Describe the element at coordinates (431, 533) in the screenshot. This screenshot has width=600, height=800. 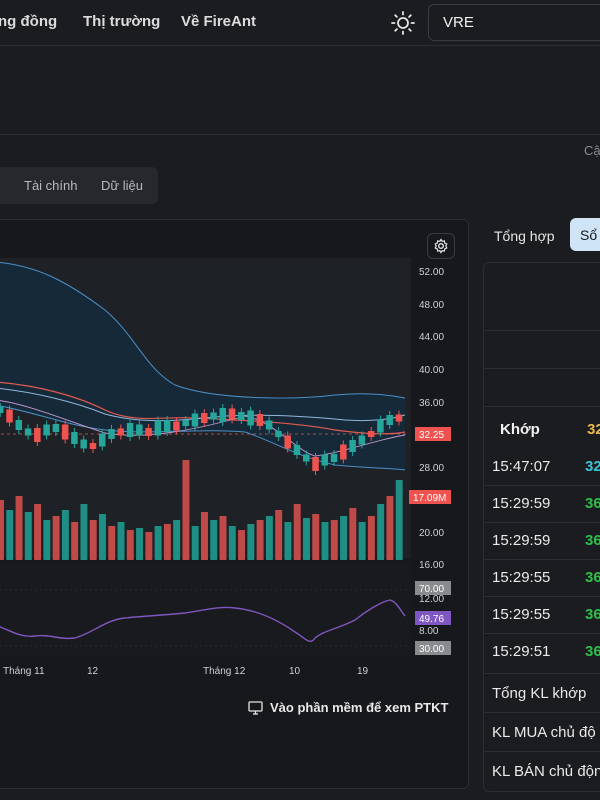
I see `price-tick: 20.00` at that location.